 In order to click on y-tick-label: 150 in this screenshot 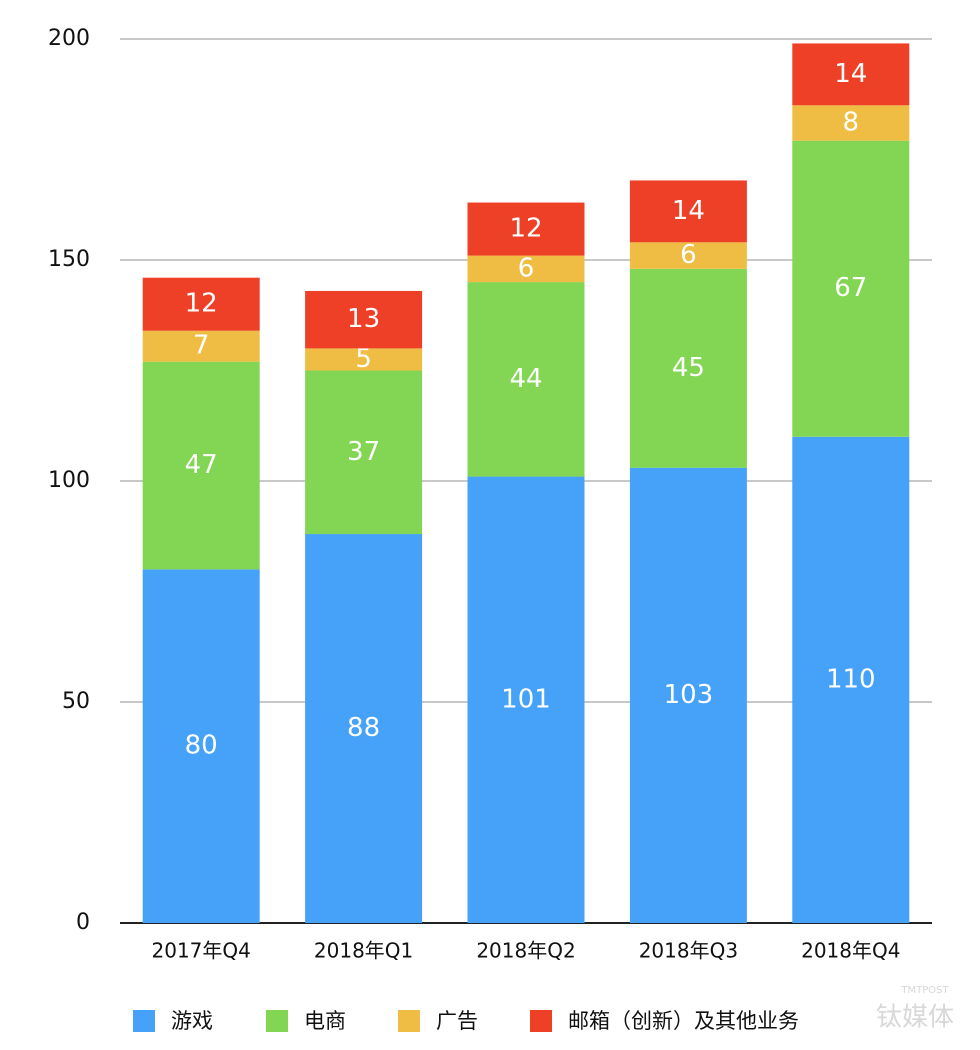, I will do `click(69, 259)`.